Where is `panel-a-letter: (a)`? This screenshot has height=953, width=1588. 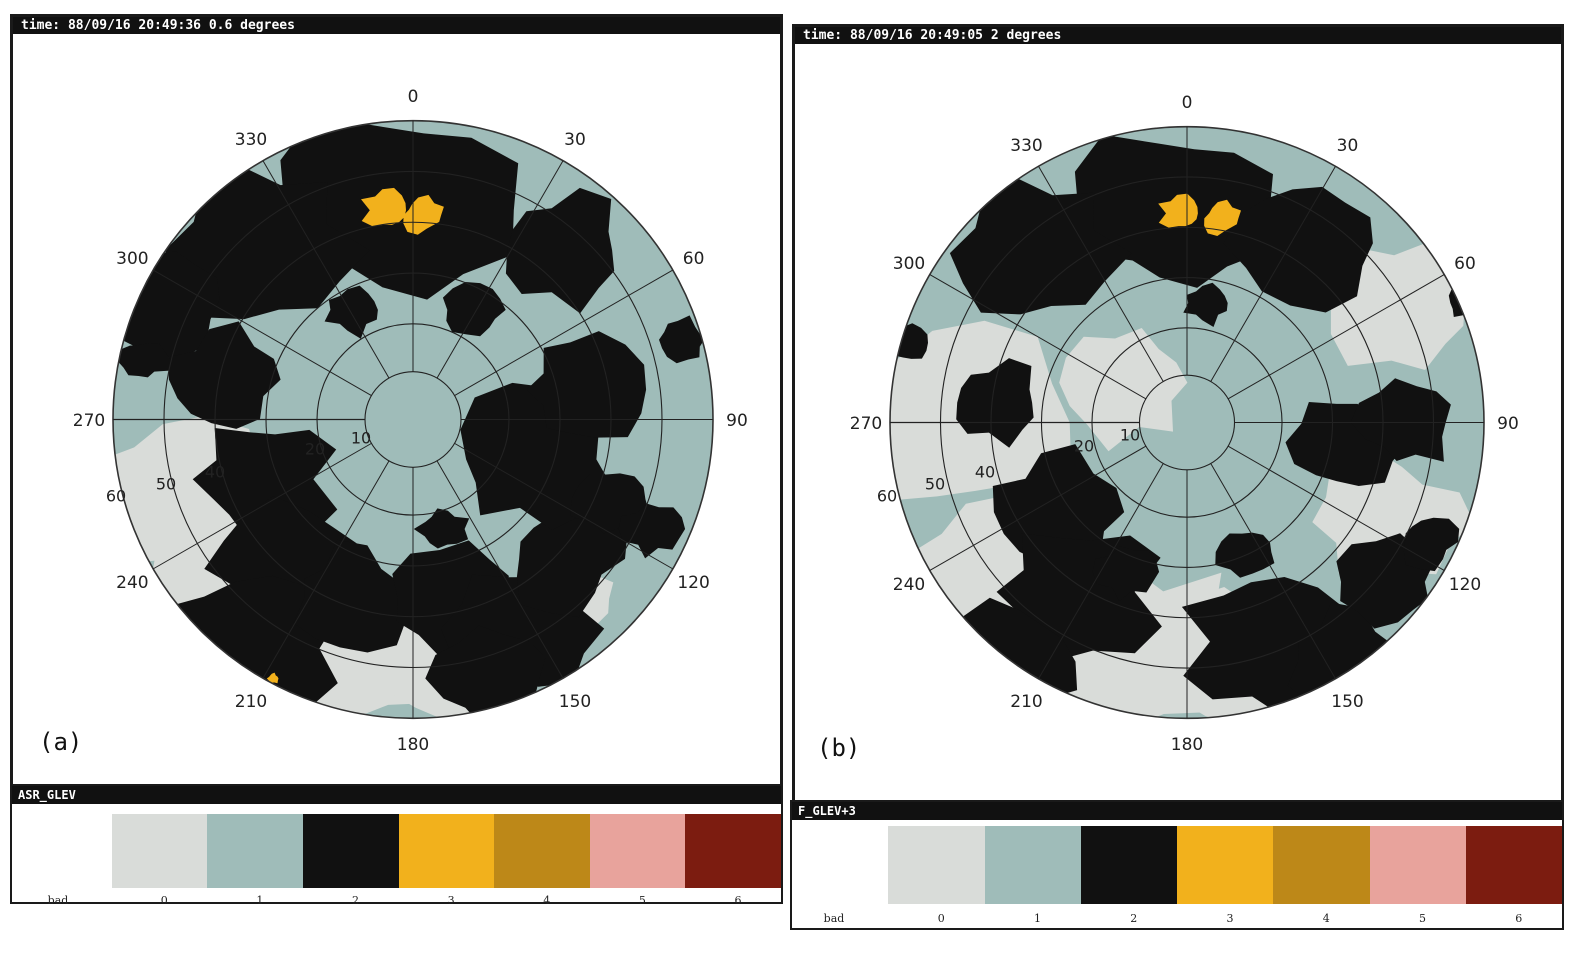
panel-a-letter: (a) is located at coordinates (61, 742).